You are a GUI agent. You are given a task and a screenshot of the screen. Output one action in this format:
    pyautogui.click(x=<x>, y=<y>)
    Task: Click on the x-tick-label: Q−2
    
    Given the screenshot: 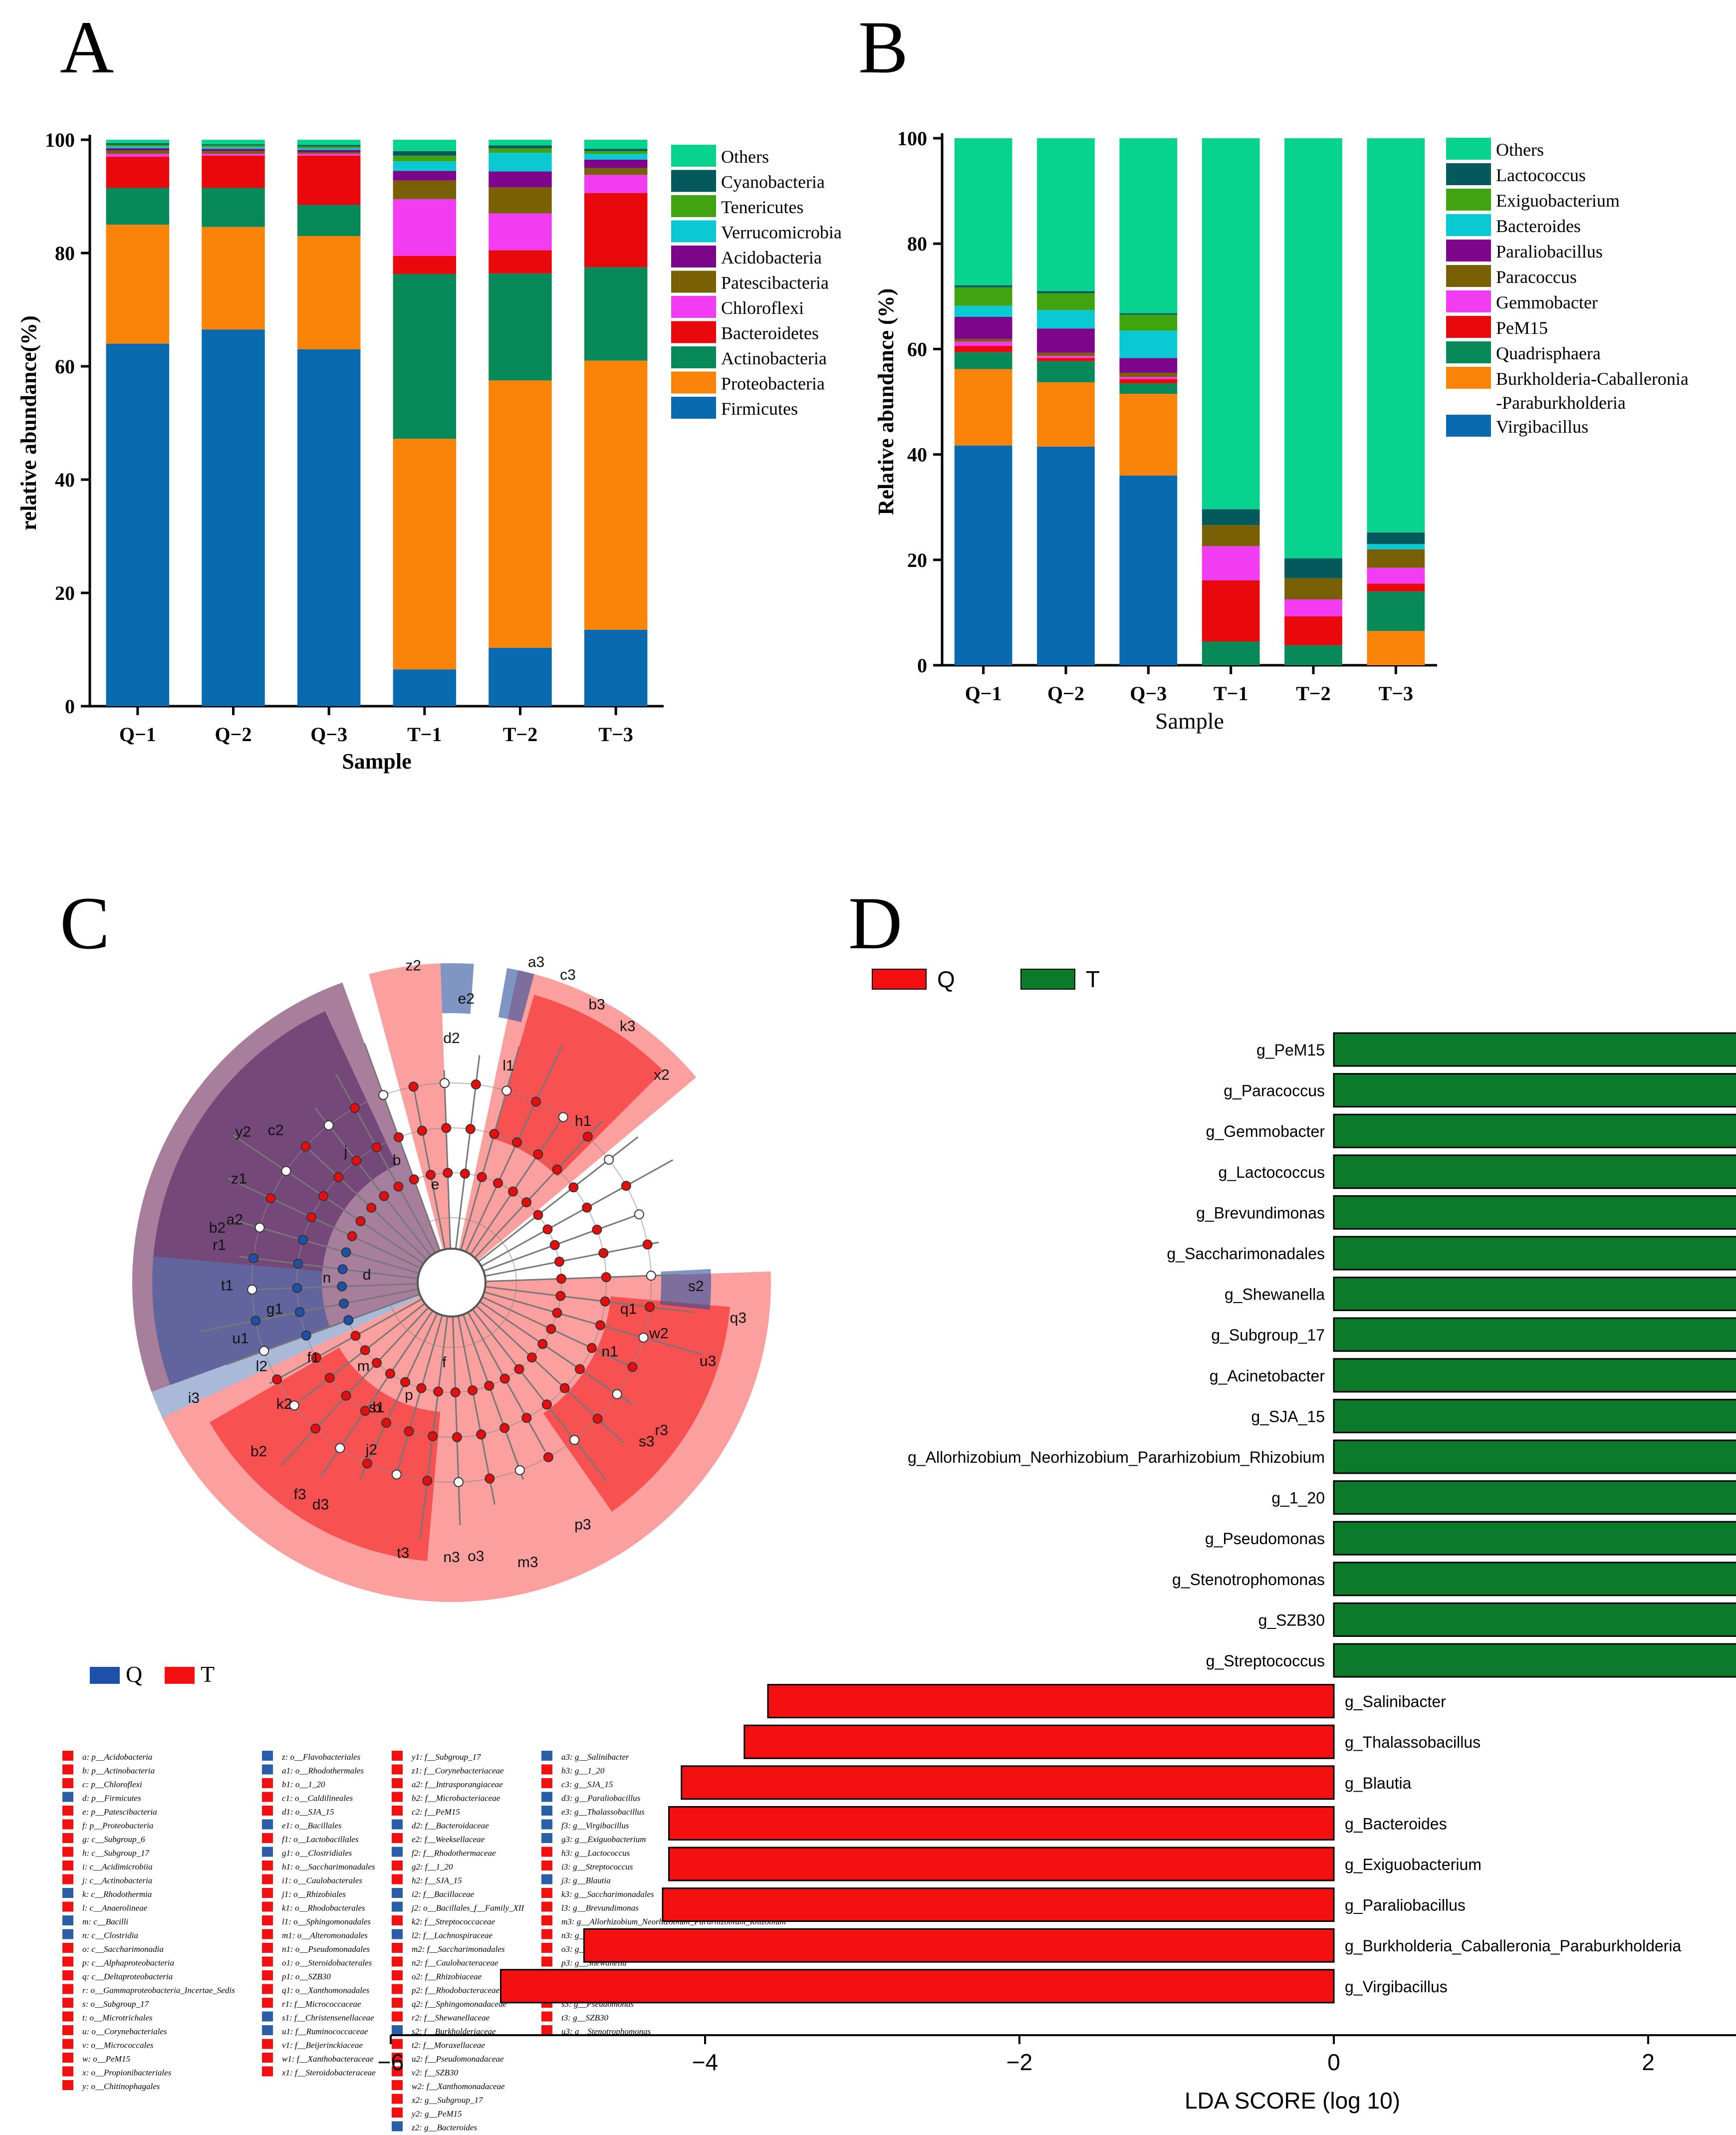 What is the action you would take?
    pyautogui.click(x=1065, y=693)
    